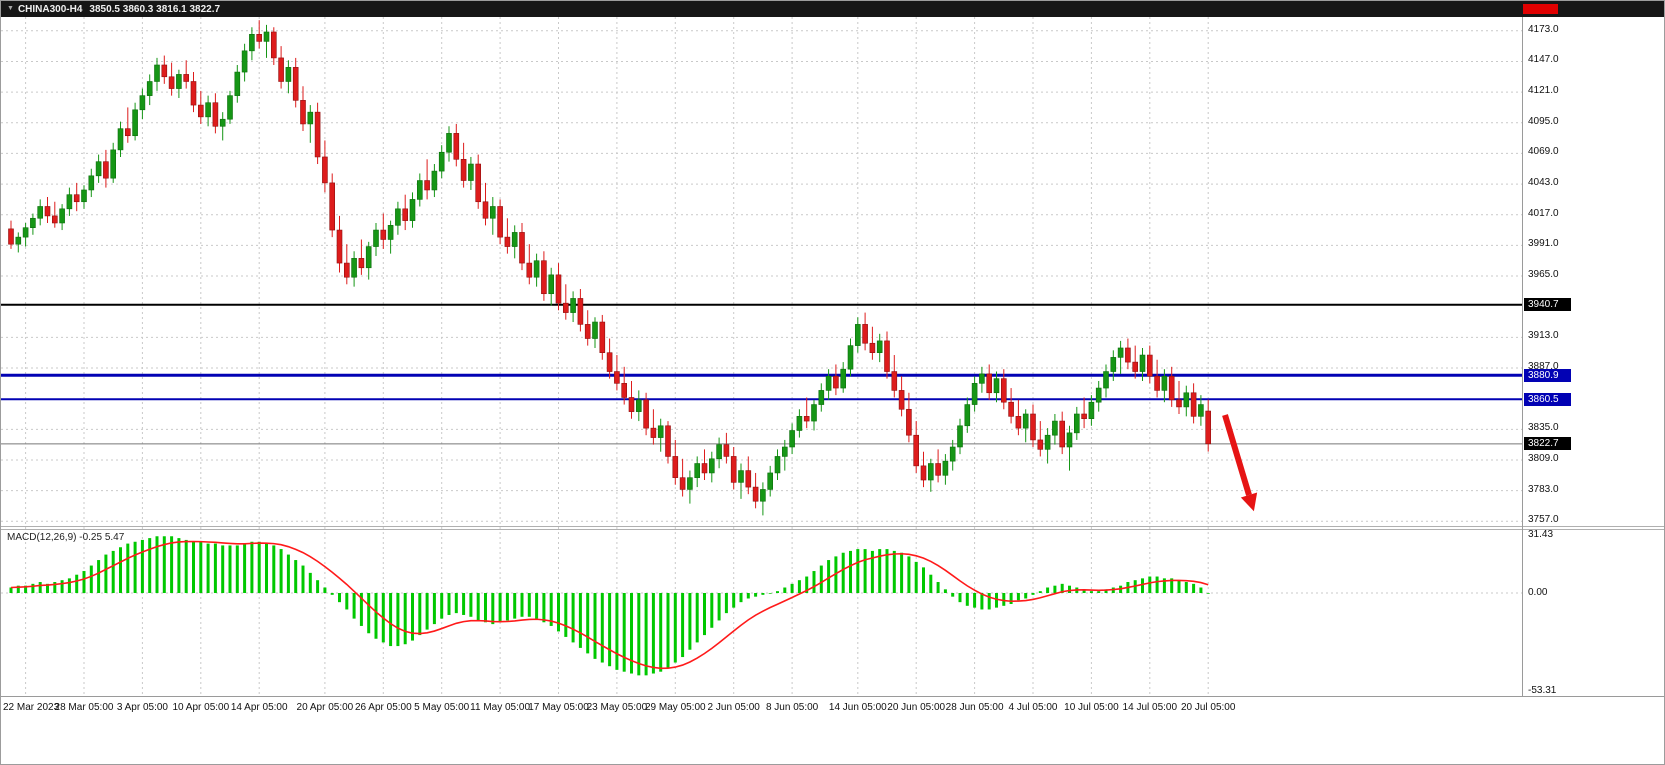 Image resolution: width=1665 pixels, height=765 pixels. What do you see at coordinates (1540, 9) in the screenshot?
I see `header-red-indicator` at bounding box center [1540, 9].